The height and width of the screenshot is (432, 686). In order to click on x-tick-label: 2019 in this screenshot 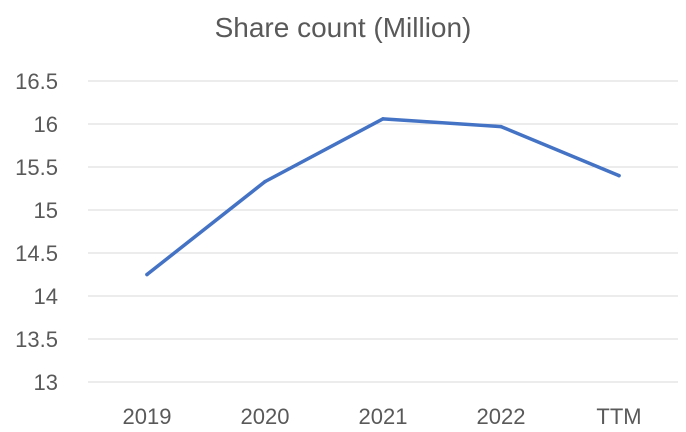, I will do `click(147, 416)`.